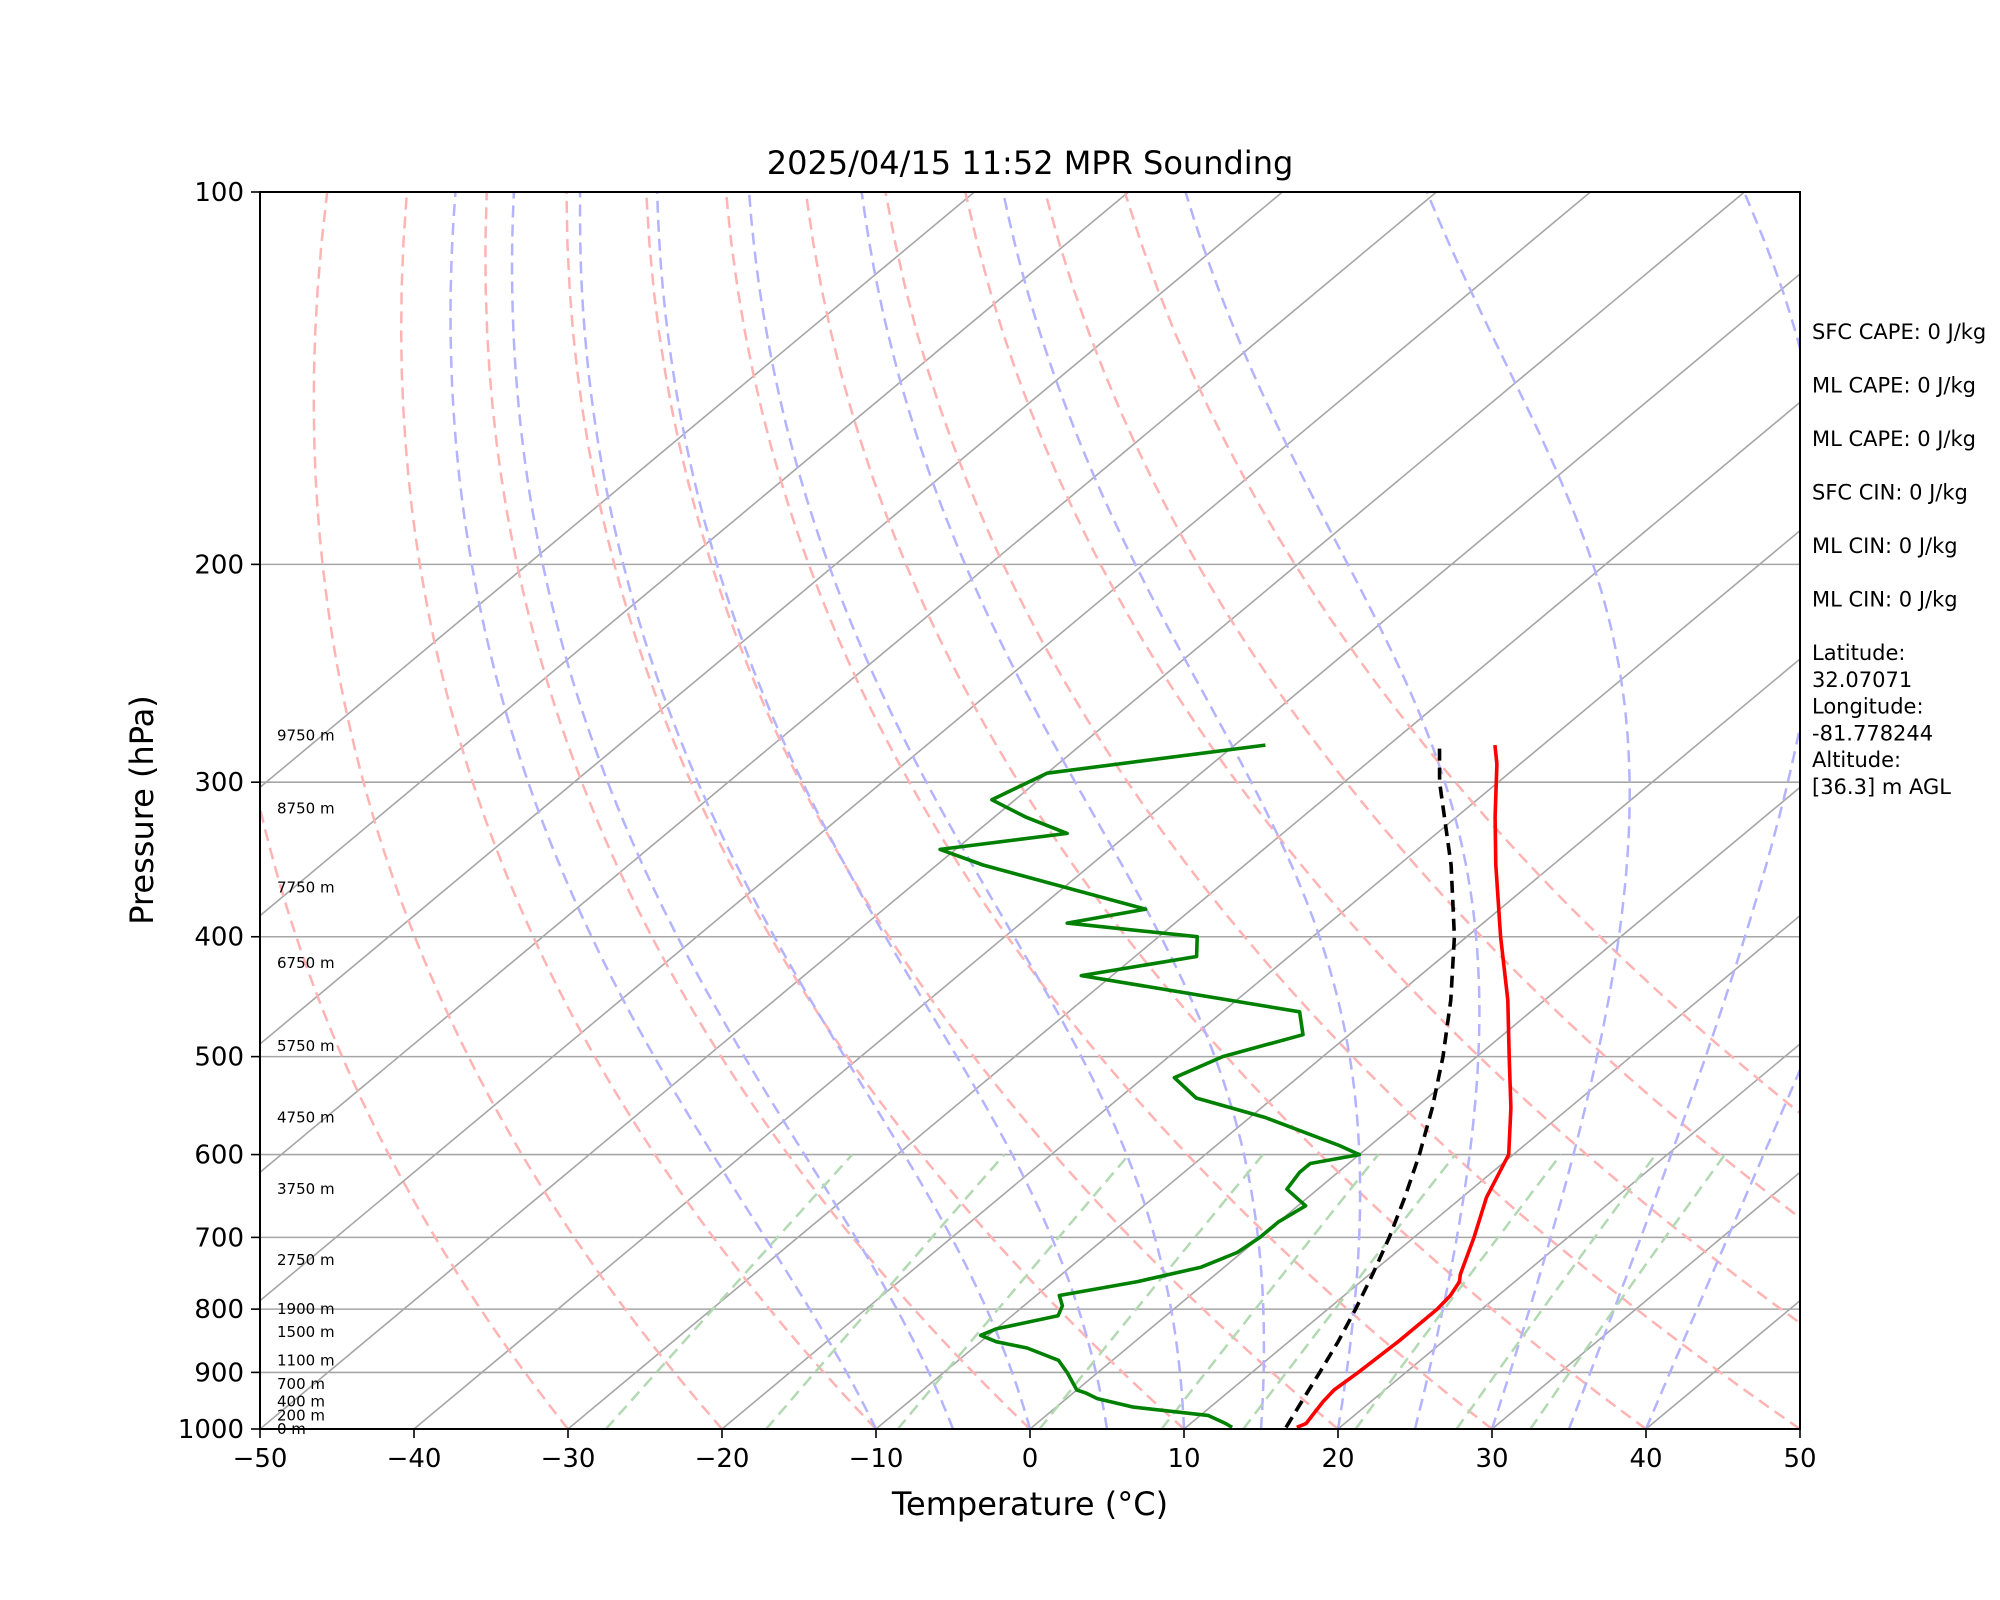 Image resolution: width=2000 pixels, height=1600 pixels. What do you see at coordinates (219, 1238) in the screenshot?
I see `y-tick-label: 700` at bounding box center [219, 1238].